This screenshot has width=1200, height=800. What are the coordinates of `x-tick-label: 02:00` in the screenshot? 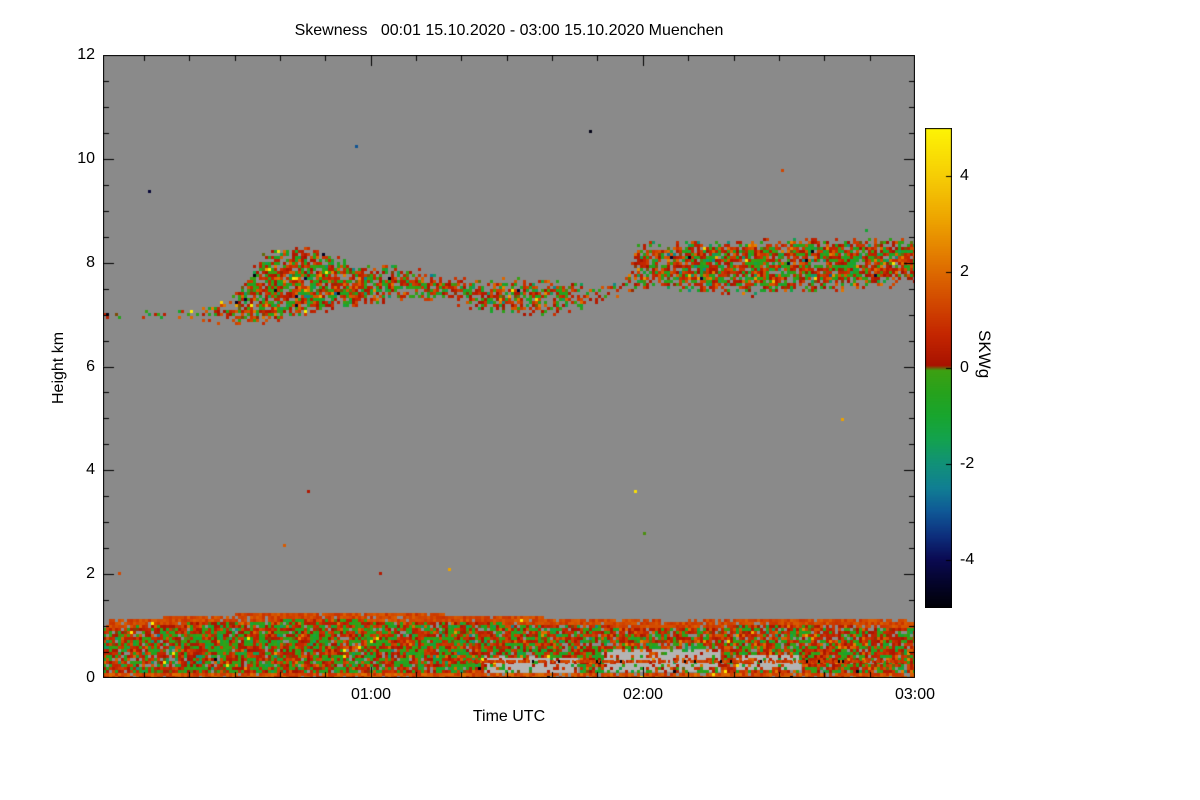 It's located at (643, 694).